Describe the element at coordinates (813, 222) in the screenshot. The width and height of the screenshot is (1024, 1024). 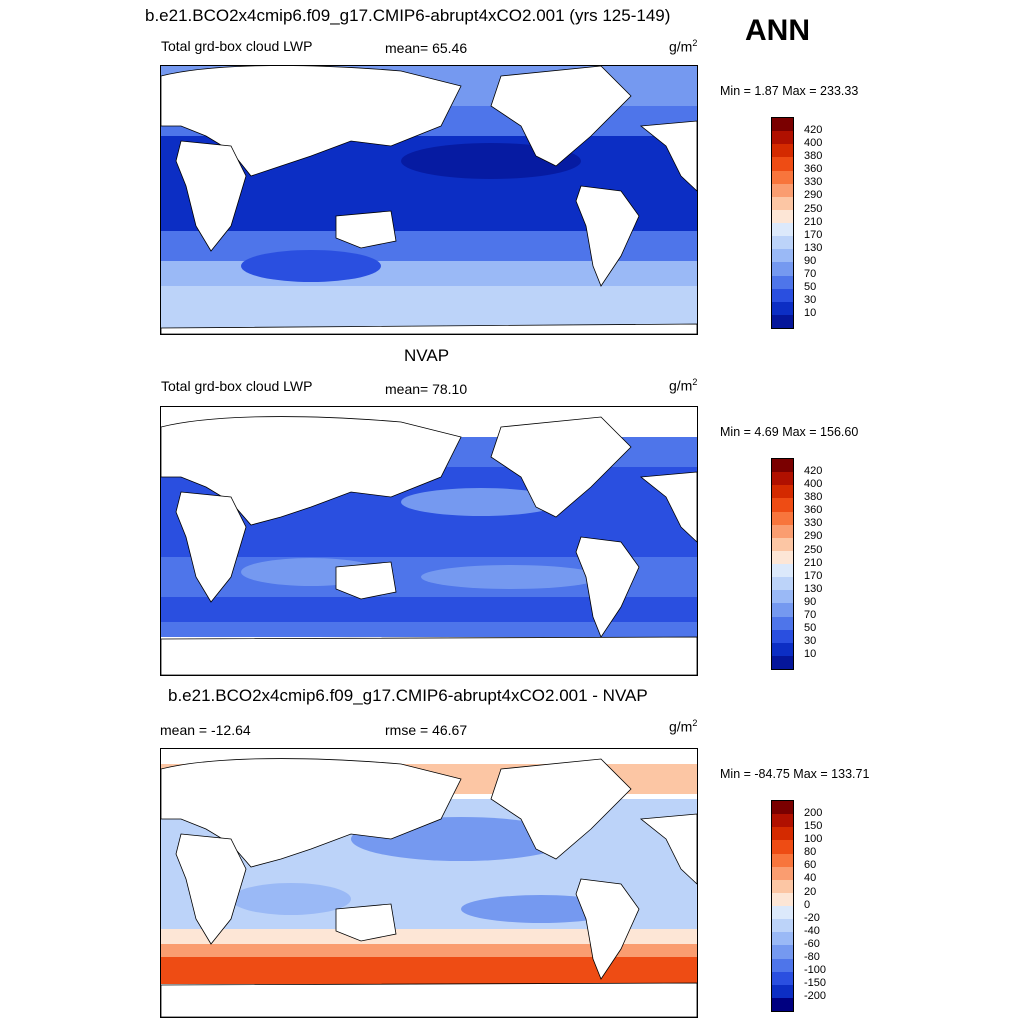
I see `panel1-colorbar-labels: 420 400 380 360 330 290 250 210 170 130 90 70 50 30 10` at that location.